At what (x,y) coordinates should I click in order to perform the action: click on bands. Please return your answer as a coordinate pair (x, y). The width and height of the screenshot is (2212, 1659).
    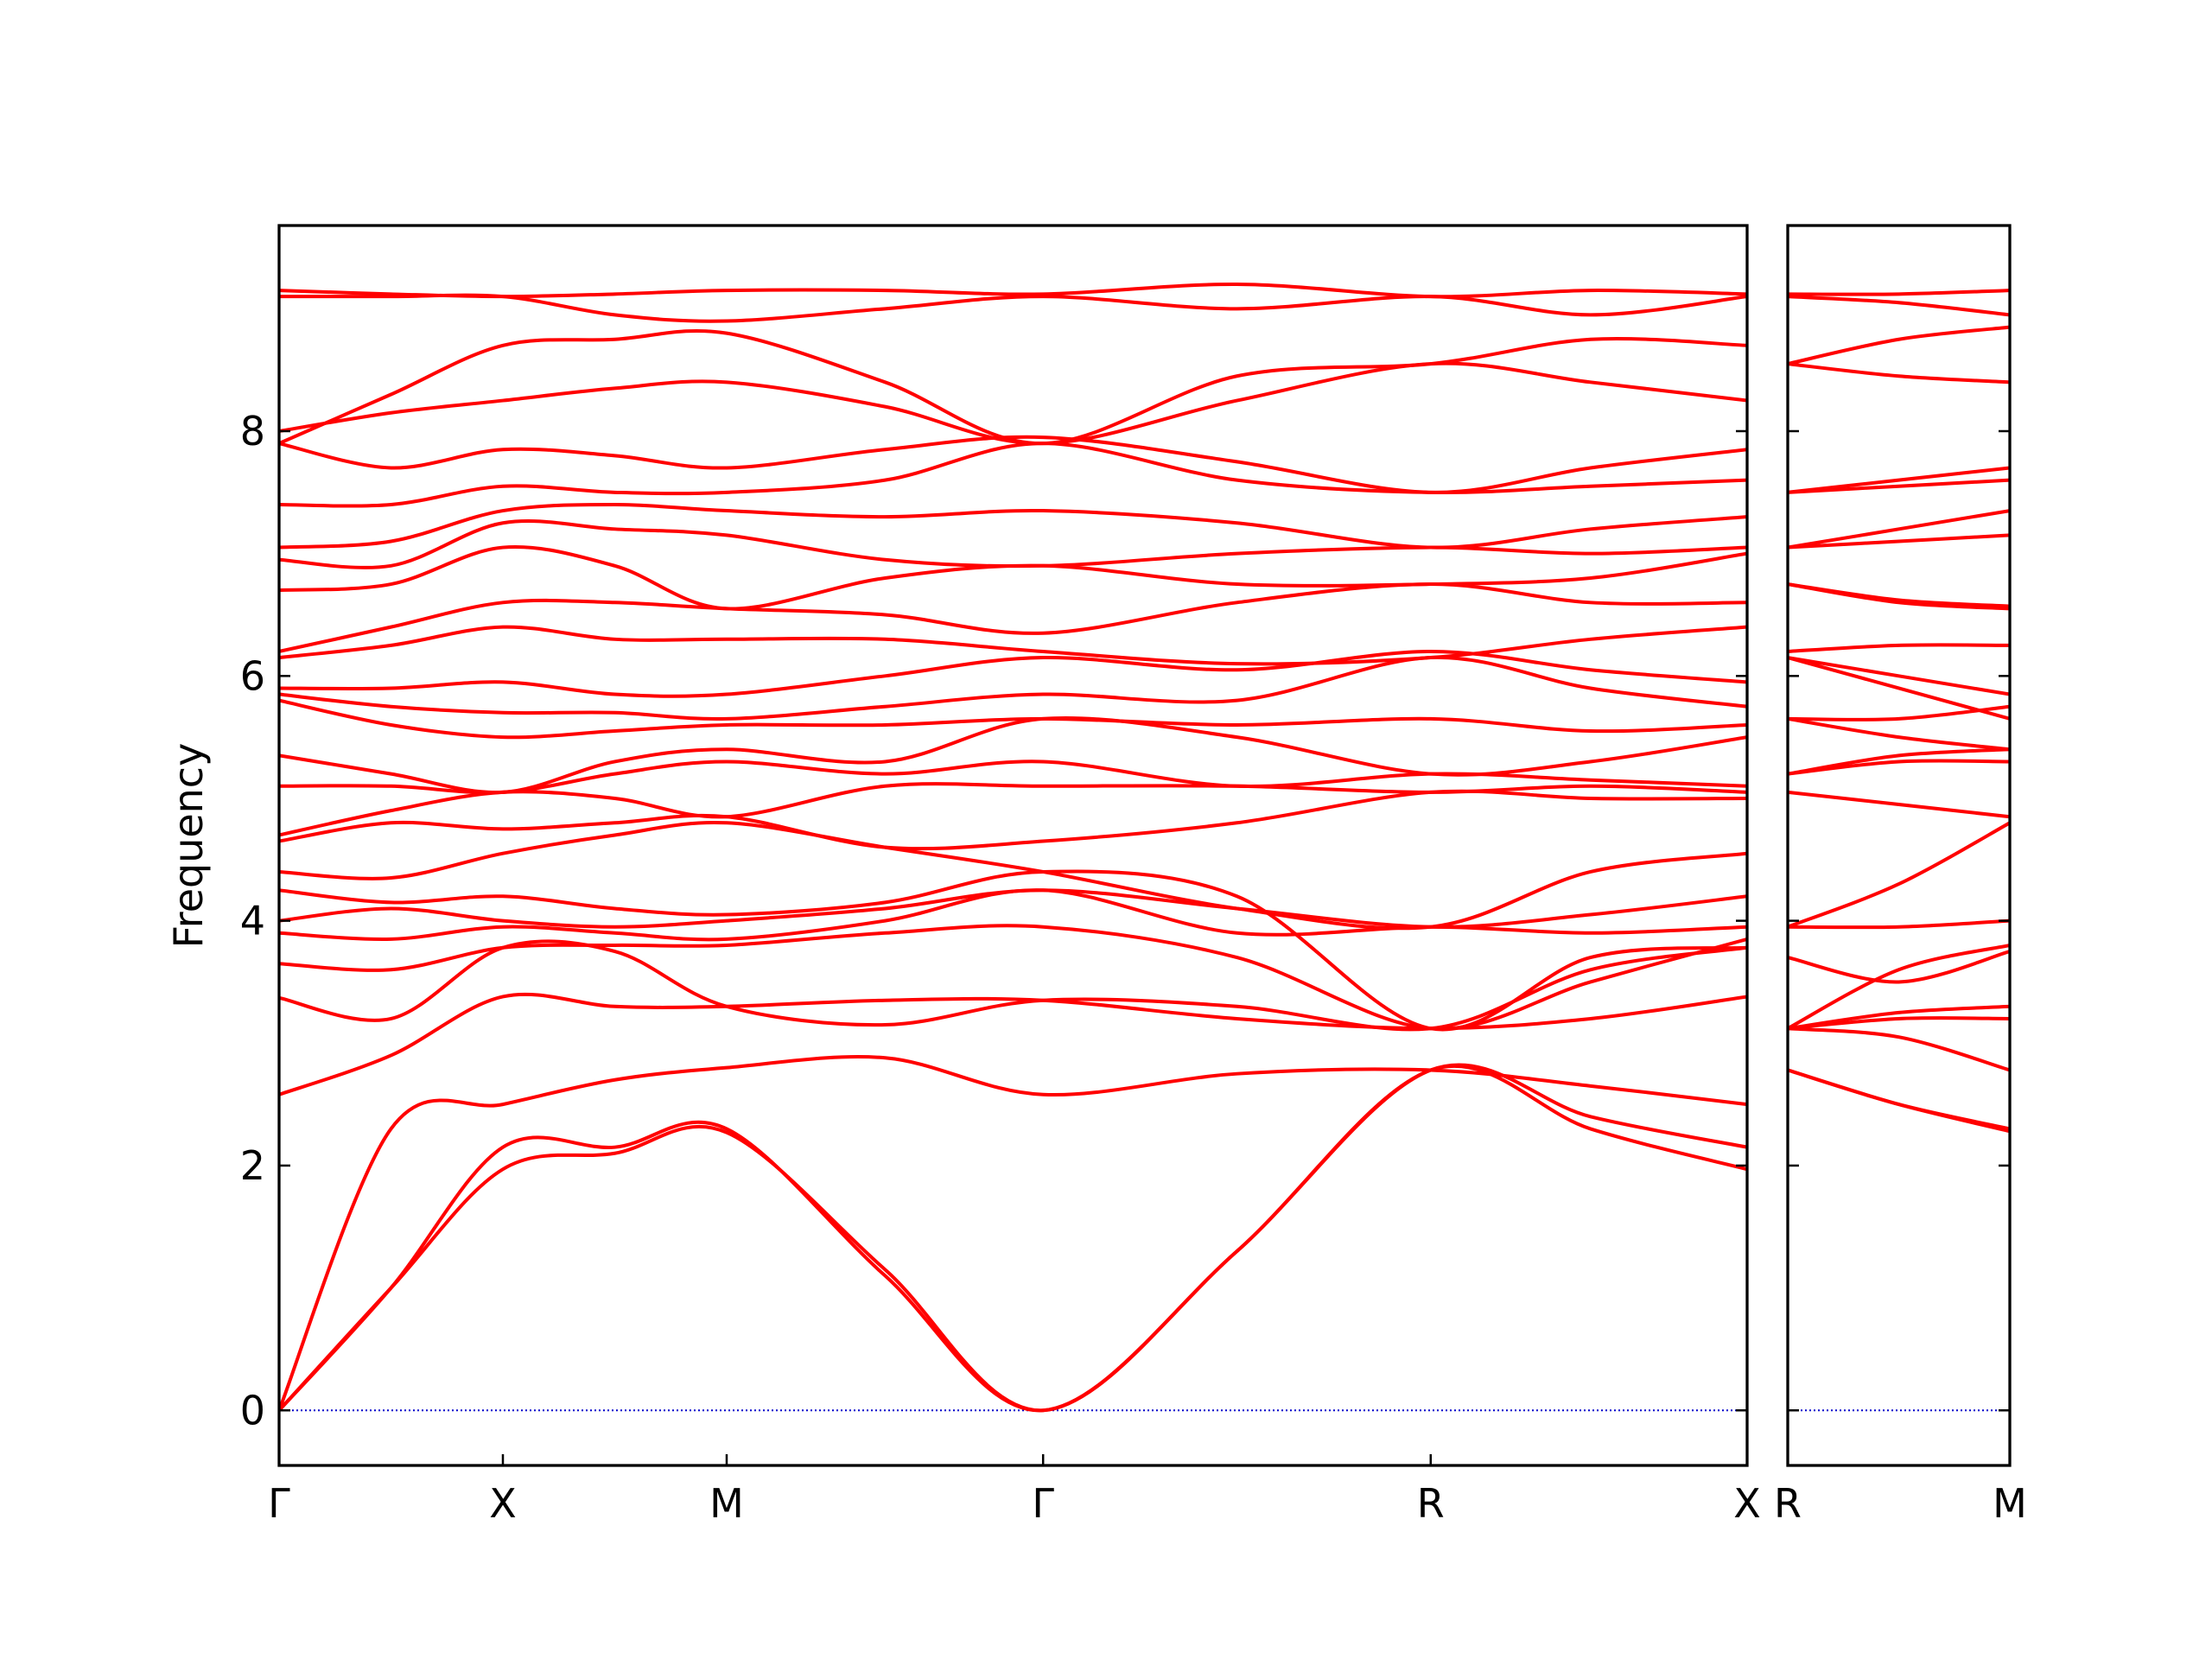
    Looking at the image, I should click on (1899, 711).